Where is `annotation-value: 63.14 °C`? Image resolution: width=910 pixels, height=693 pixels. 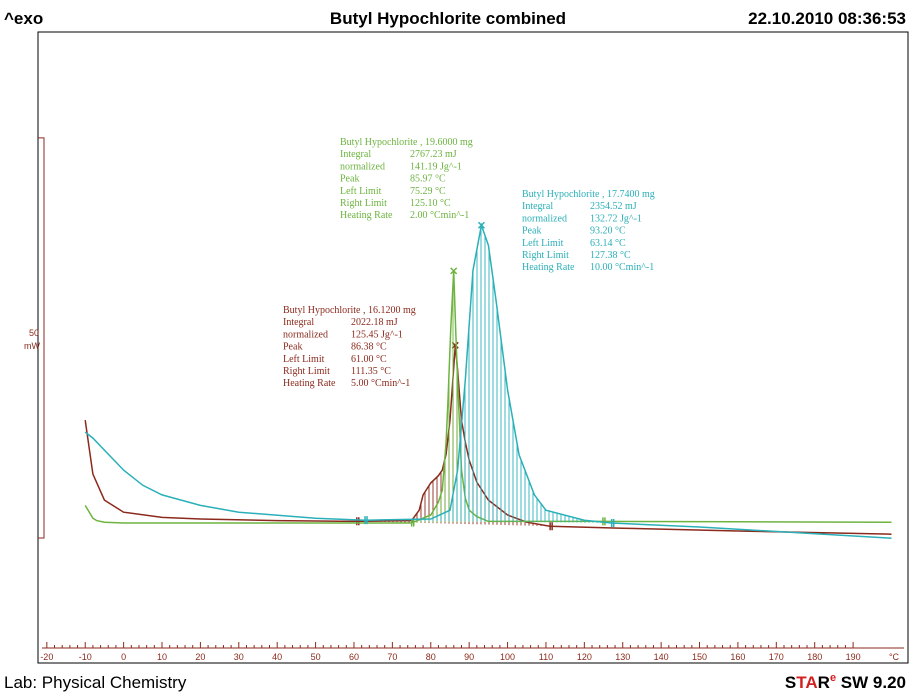
annotation-value: 63.14 °C is located at coordinates (608, 243).